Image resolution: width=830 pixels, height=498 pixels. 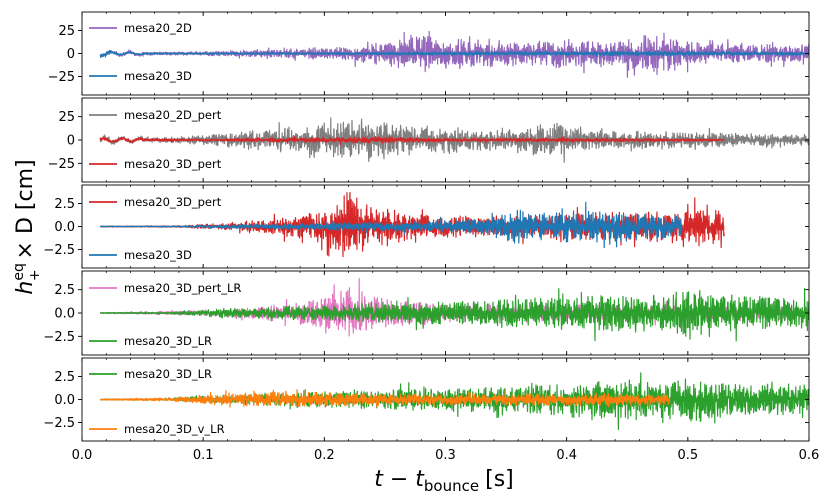 What do you see at coordinates (399, 479) in the screenshot?
I see `x-axis-title-main: t − t` at bounding box center [399, 479].